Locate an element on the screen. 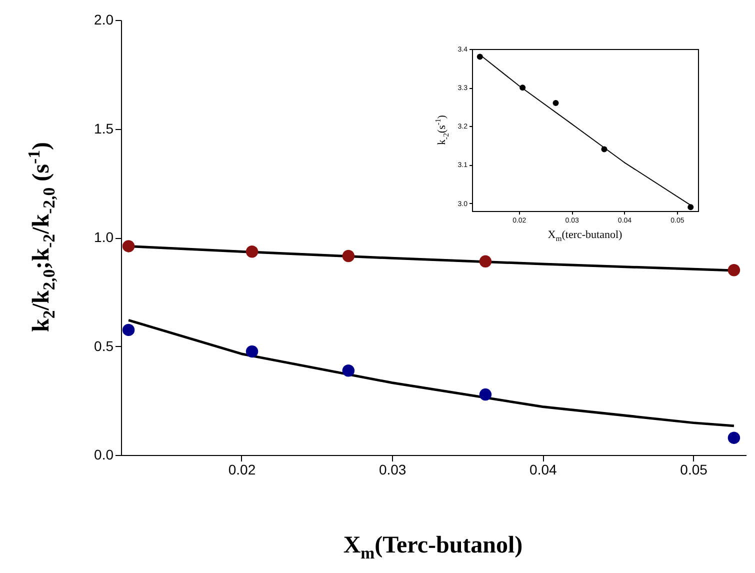 The width and height of the screenshot is (755, 573). x-axis-title: X$_{m}$(terc-butanol) is located at coordinates (585, 236).